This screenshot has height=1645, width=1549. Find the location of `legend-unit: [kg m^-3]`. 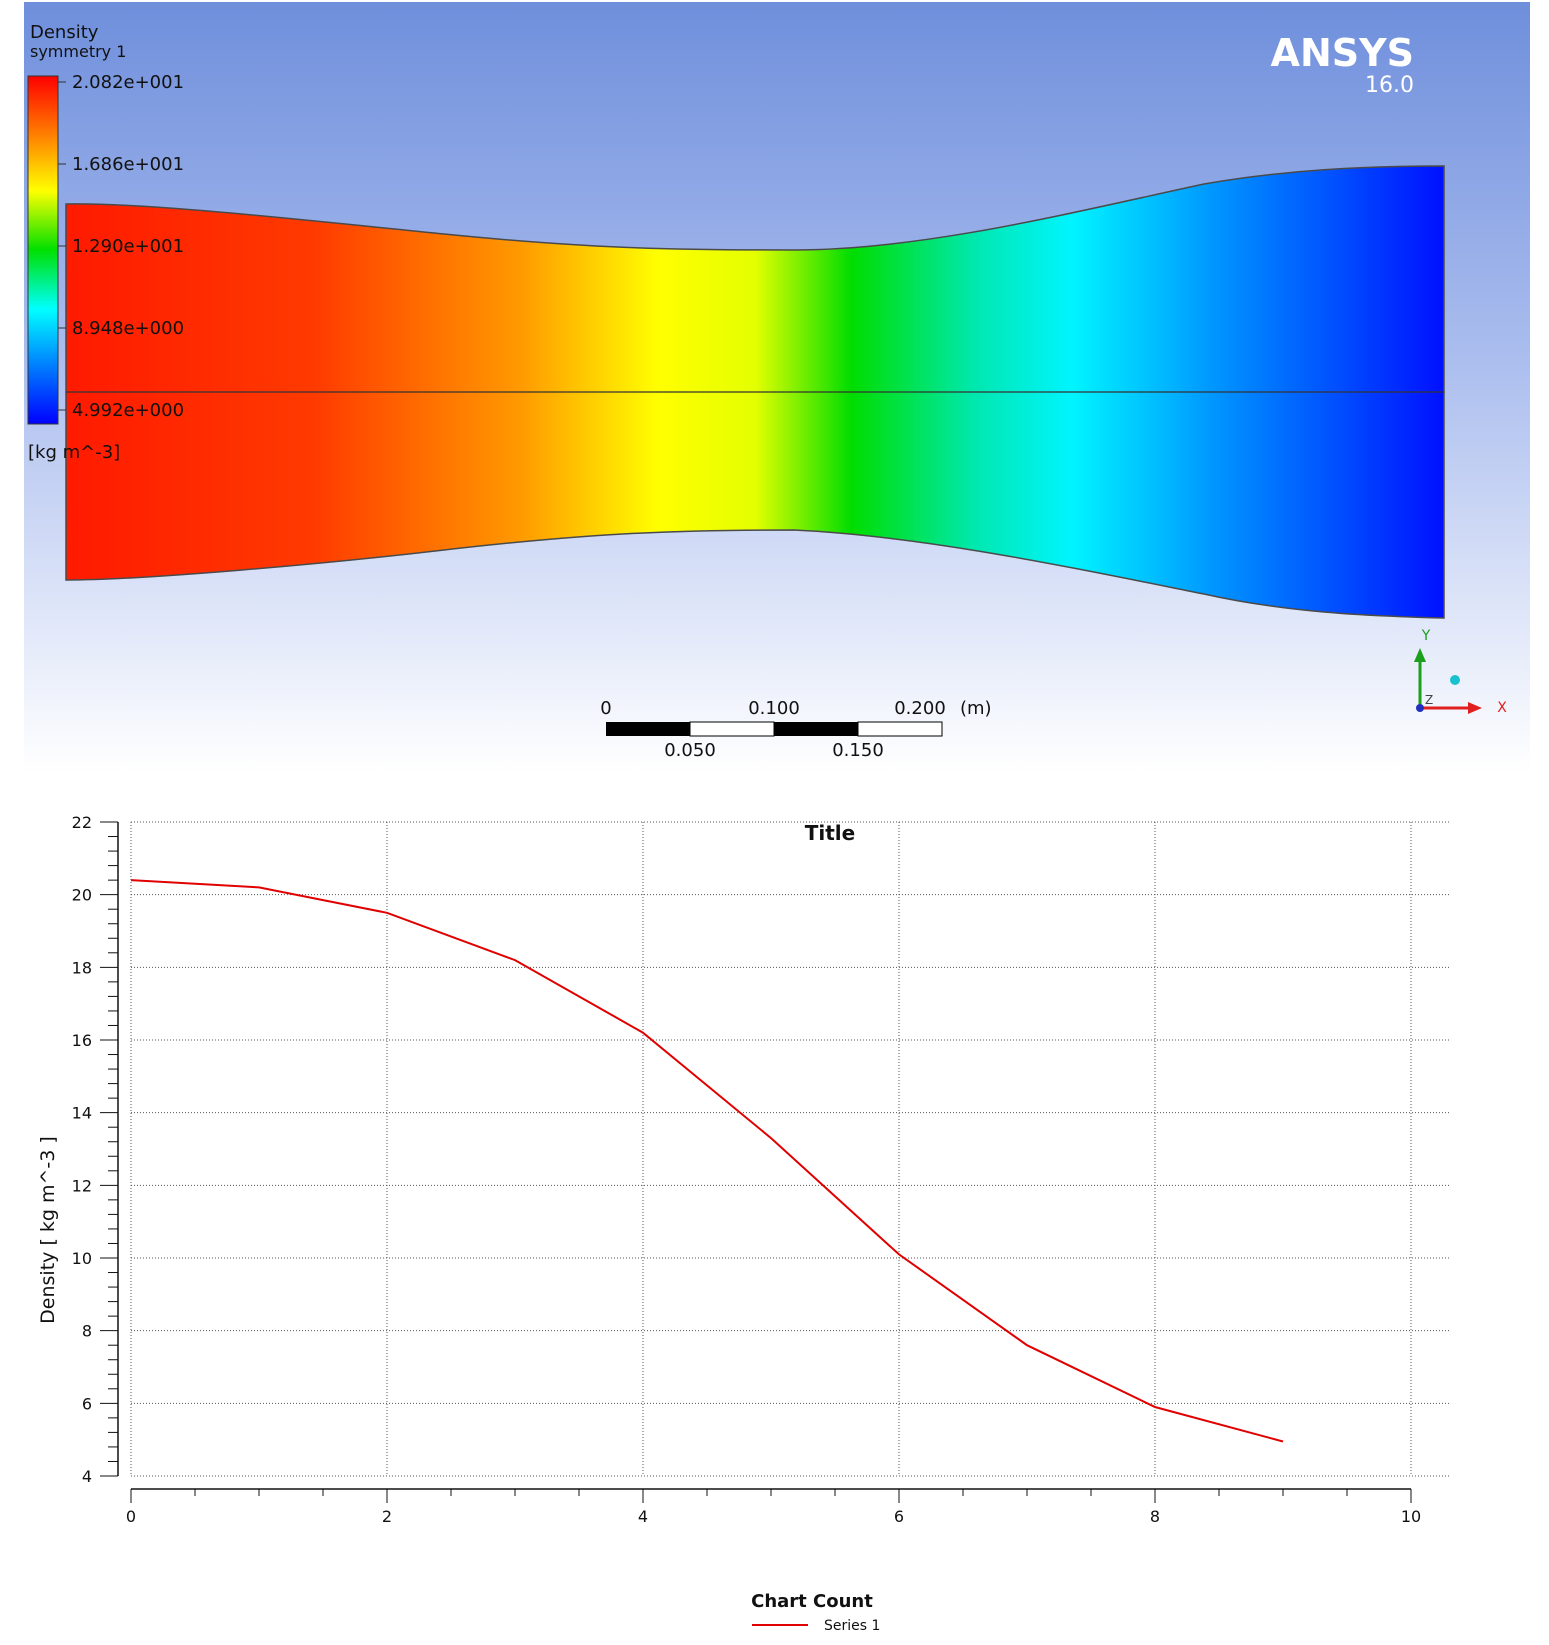

legend-unit: [kg m^-3] is located at coordinates (74, 452).